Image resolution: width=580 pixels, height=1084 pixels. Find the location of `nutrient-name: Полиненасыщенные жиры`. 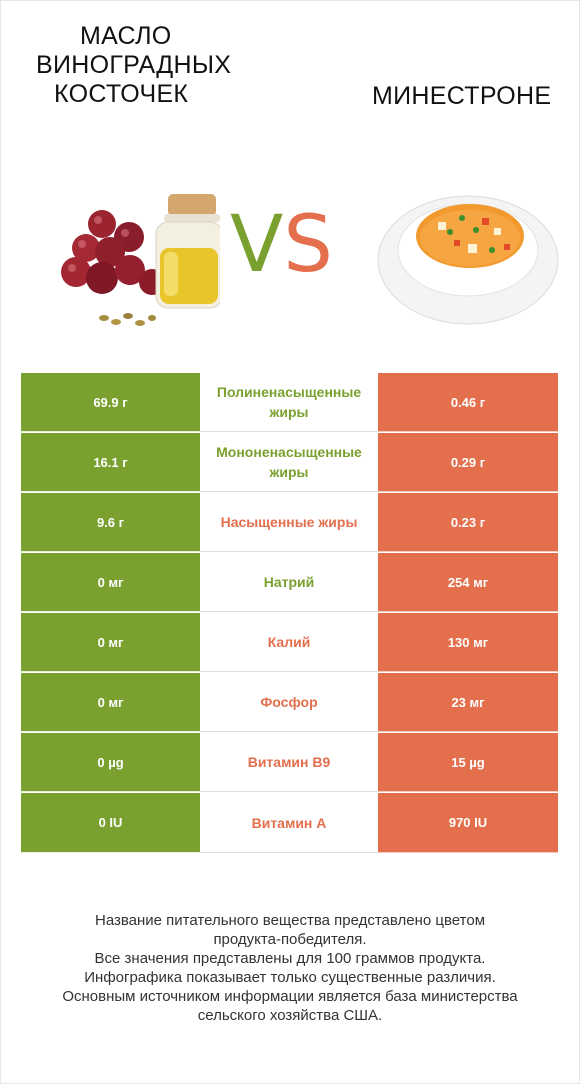

nutrient-name: Полиненасыщенные жиры is located at coordinates (289, 402).